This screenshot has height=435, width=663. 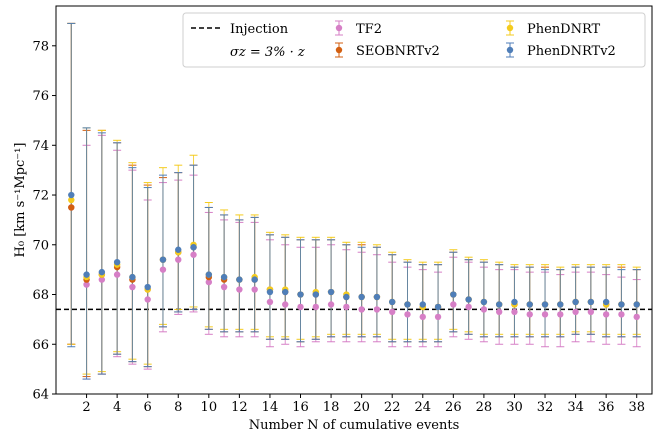 I want to click on x-tick-label: 2, so click(x=86, y=407).